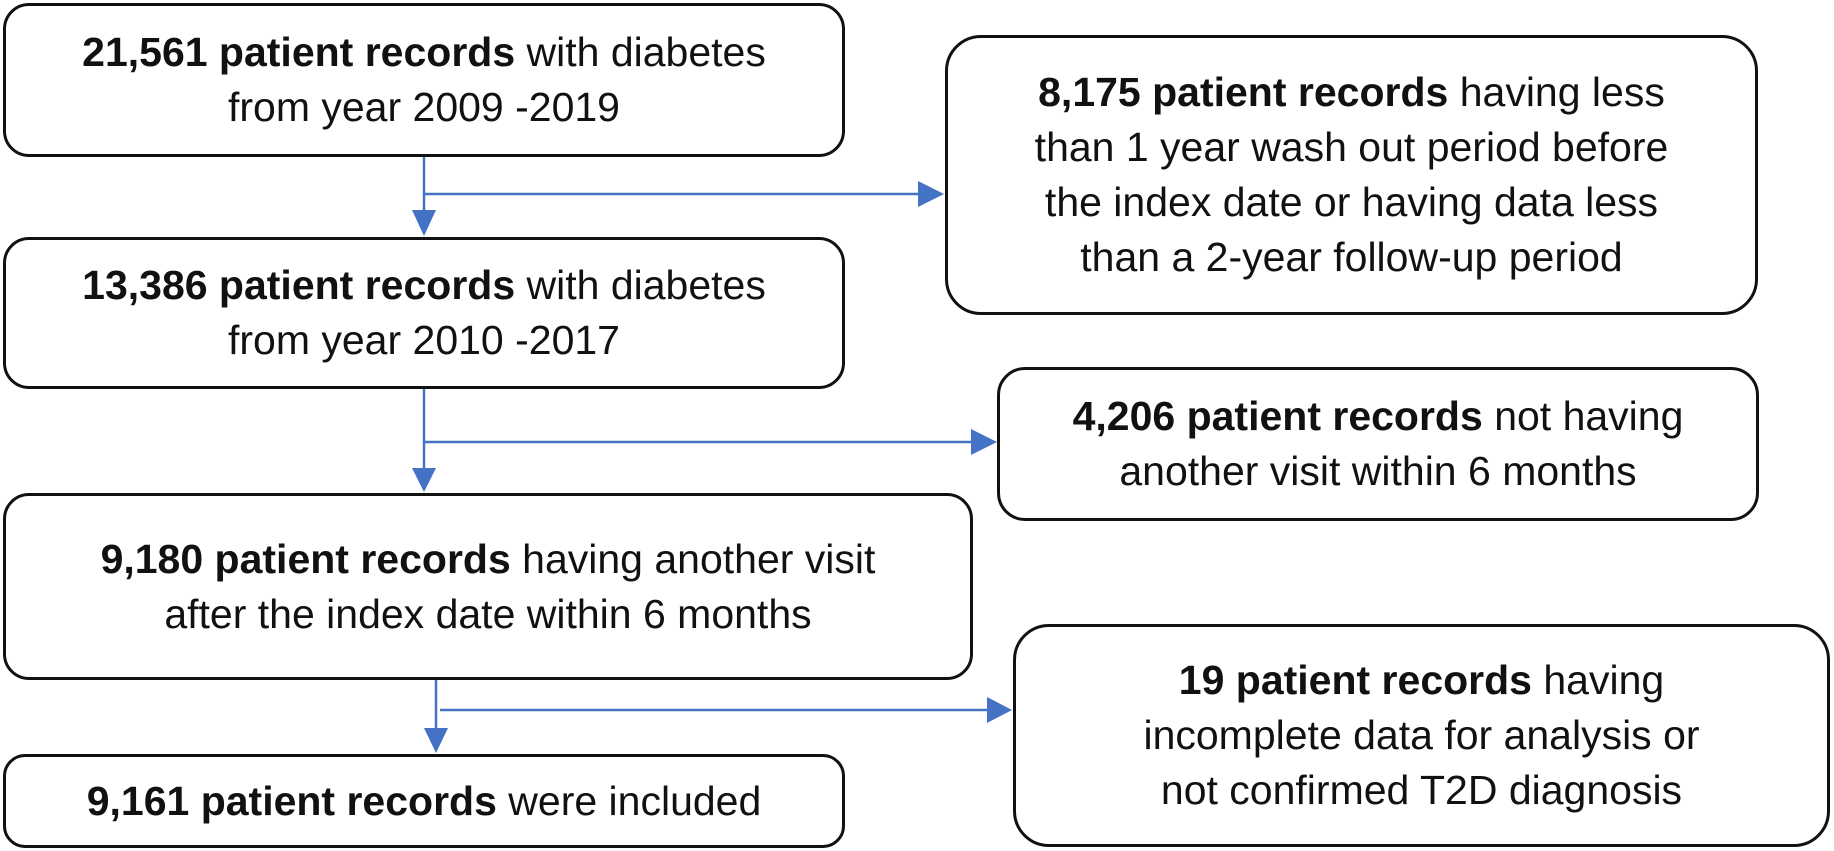 The width and height of the screenshot is (1834, 851). Describe the element at coordinates (488, 613) in the screenshot. I see `step-text: after the index date within 6 months` at that location.